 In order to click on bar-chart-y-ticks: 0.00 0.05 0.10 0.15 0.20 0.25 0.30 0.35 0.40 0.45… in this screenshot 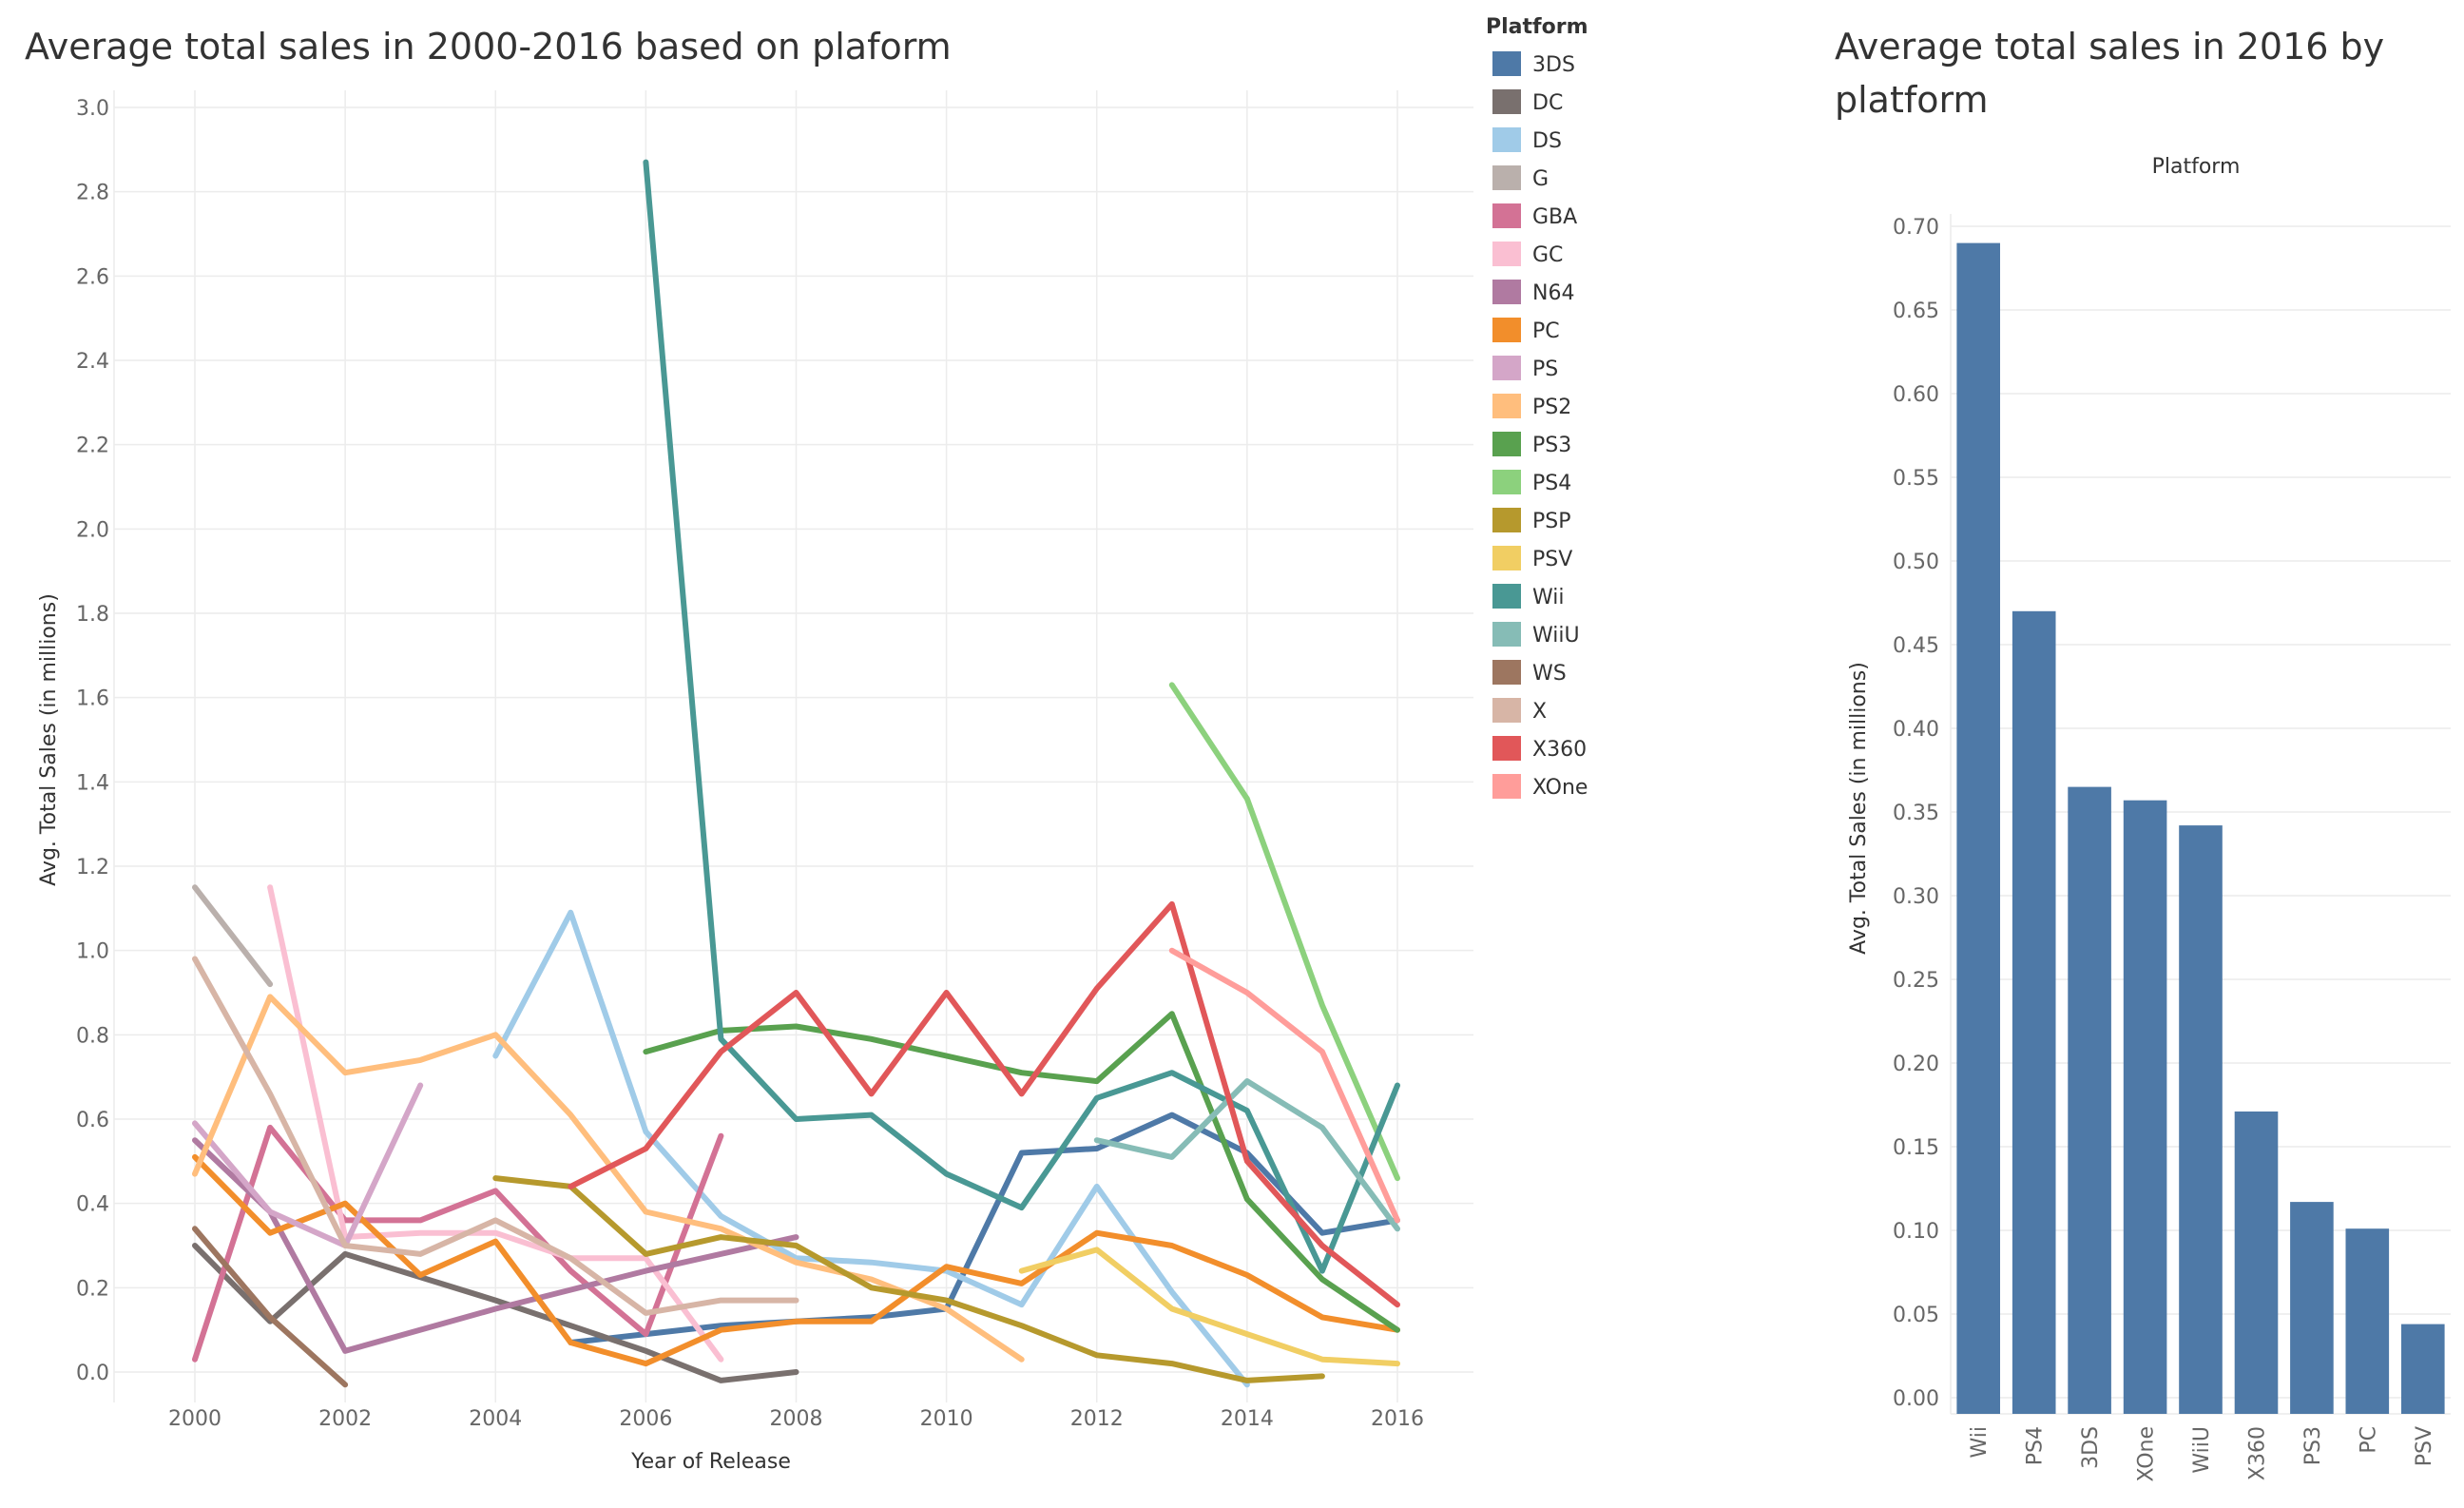, I will do `click(1916, 813)`.